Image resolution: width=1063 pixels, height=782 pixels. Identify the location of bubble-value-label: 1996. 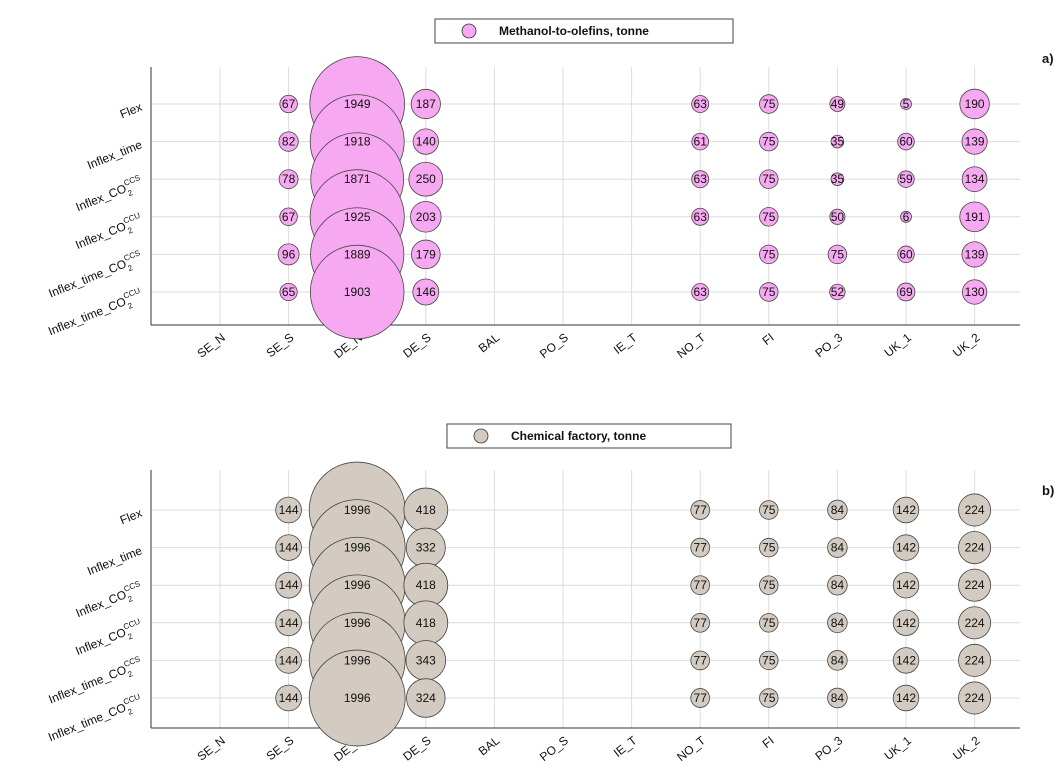
(357, 510).